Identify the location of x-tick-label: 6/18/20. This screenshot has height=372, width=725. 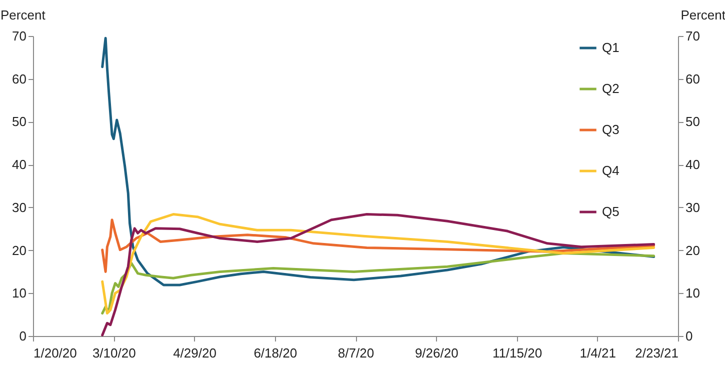
(276, 353).